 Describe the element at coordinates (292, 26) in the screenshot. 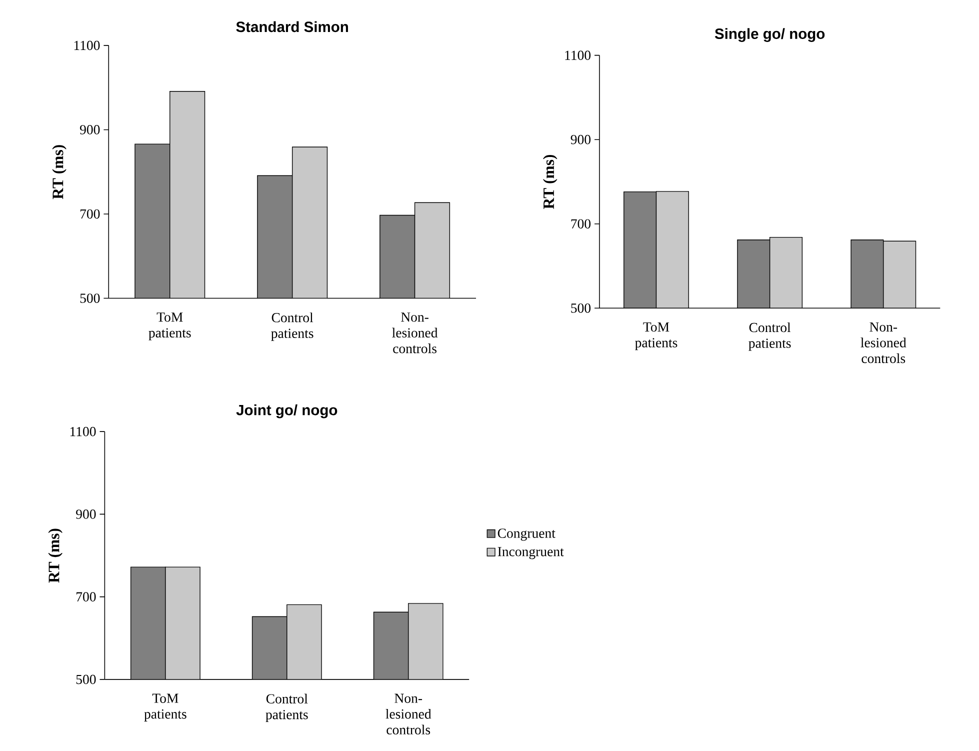

I see `chart-title: Standard Simon` at that location.